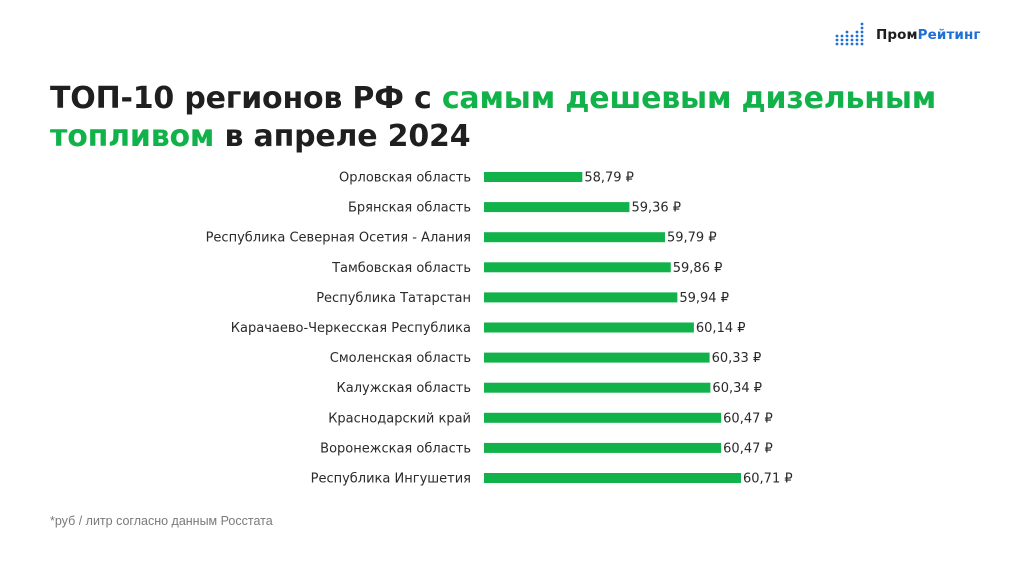 The height and width of the screenshot is (579, 1030). What do you see at coordinates (897, 35) in the screenshot?
I see `brand-name-part1: Пром` at bounding box center [897, 35].